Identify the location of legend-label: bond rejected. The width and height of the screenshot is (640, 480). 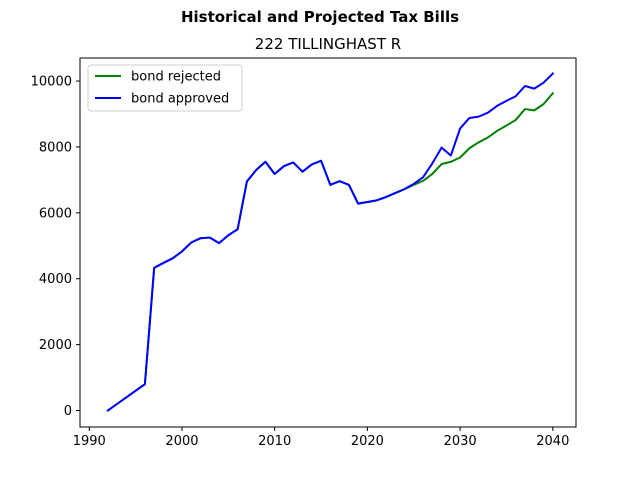
(176, 77).